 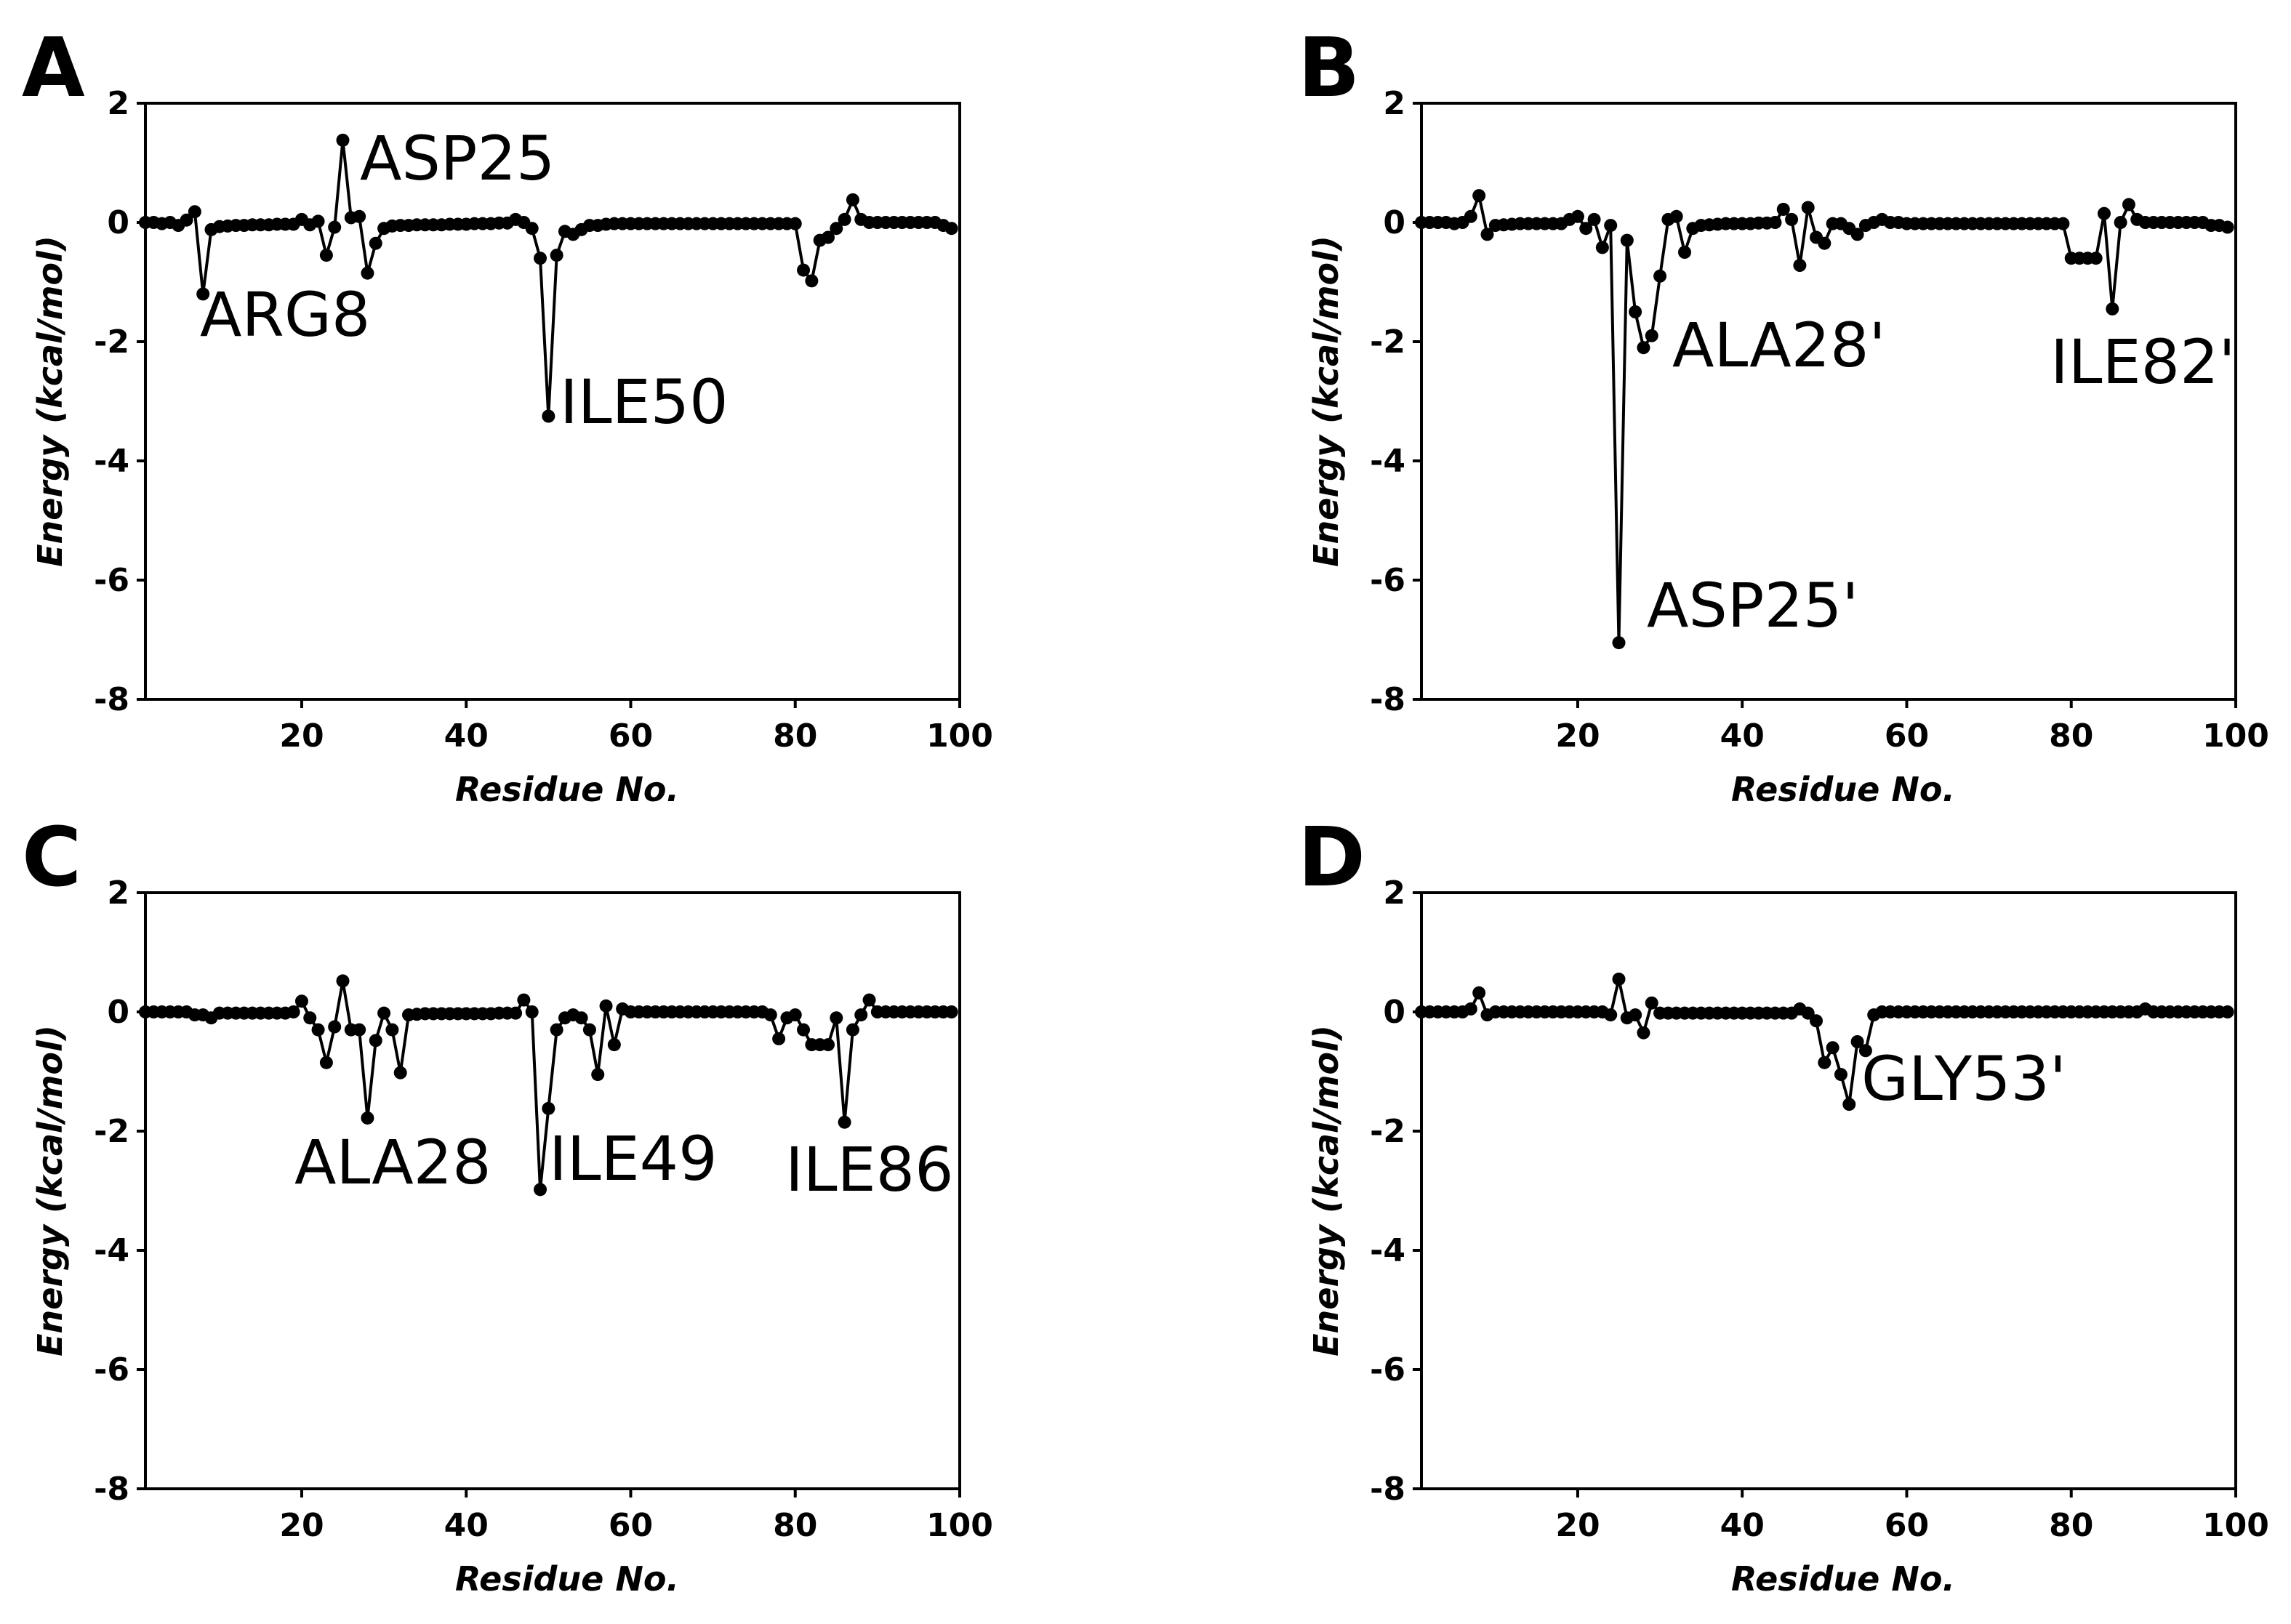 I want to click on residue-label: ILE49, so click(x=633, y=1158).